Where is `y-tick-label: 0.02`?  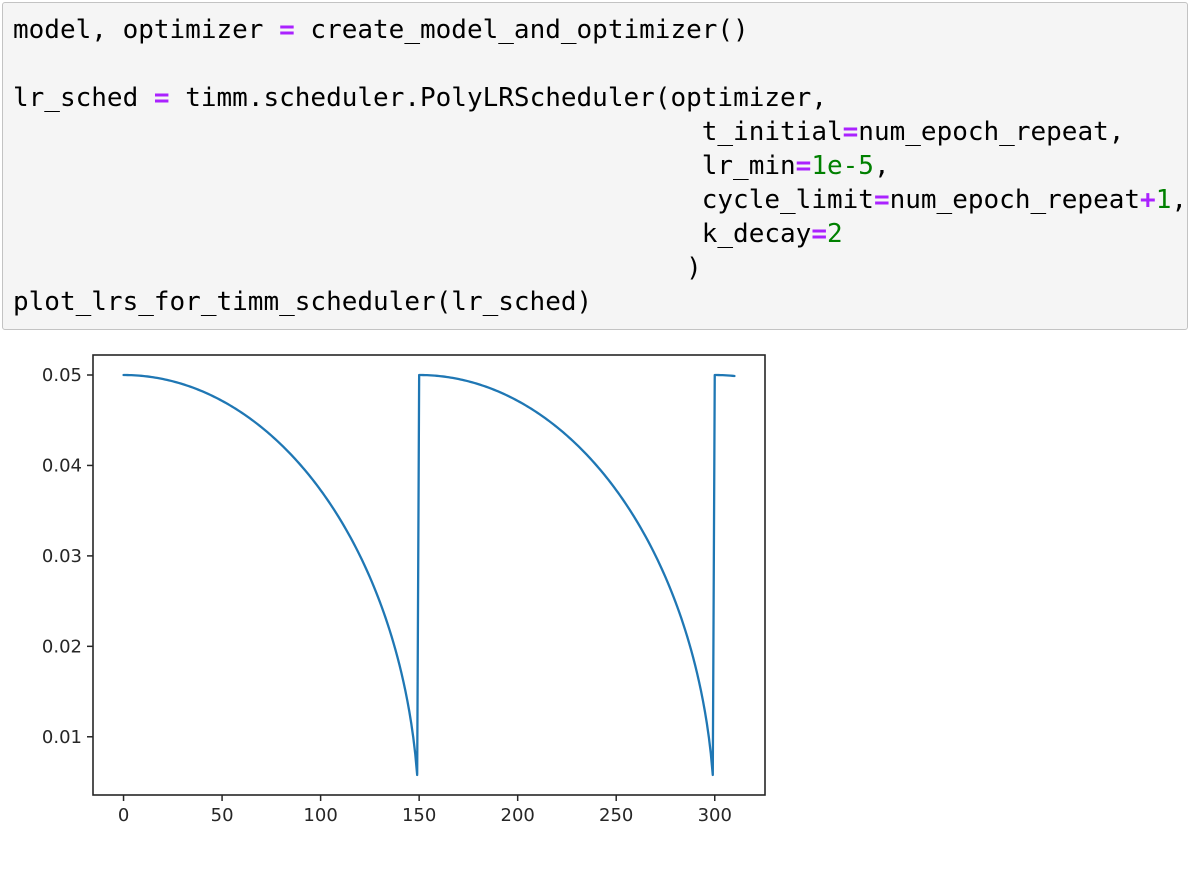 y-tick-label: 0.02 is located at coordinates (62, 646).